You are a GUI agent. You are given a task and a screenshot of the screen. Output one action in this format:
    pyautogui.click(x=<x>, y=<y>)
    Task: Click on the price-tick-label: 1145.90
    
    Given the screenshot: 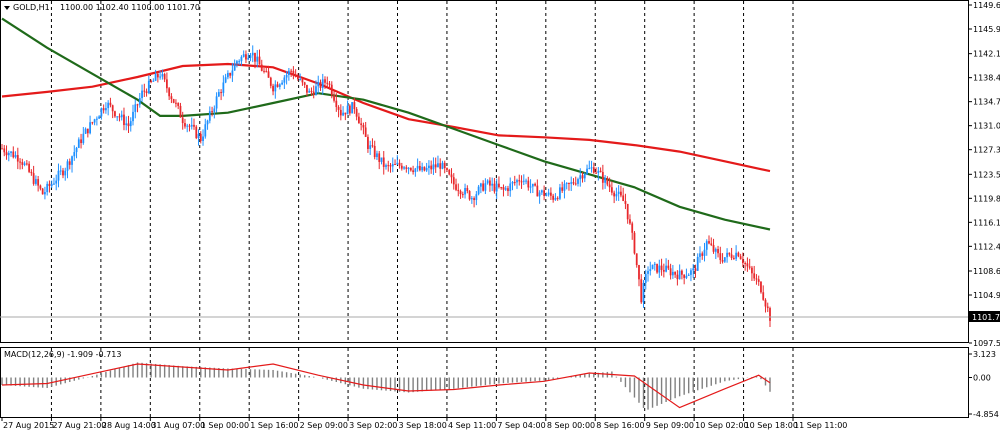 What is the action you would take?
    pyautogui.click(x=986, y=29)
    